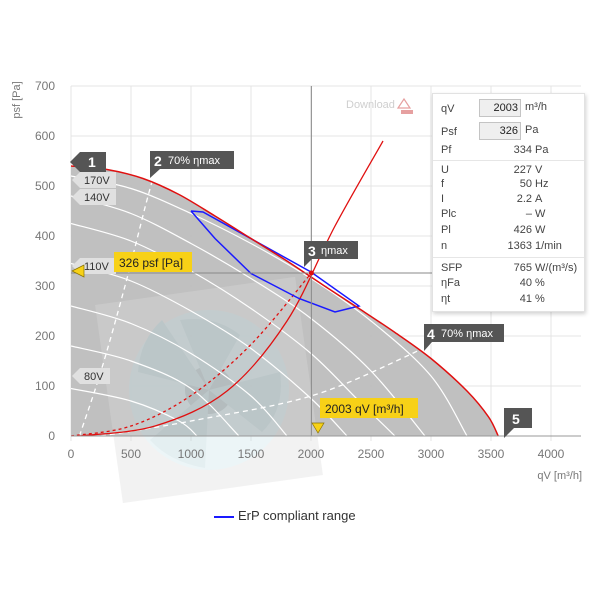 The height and width of the screenshot is (600, 600). I want to click on x-tick-label: 2000, so click(311, 454).